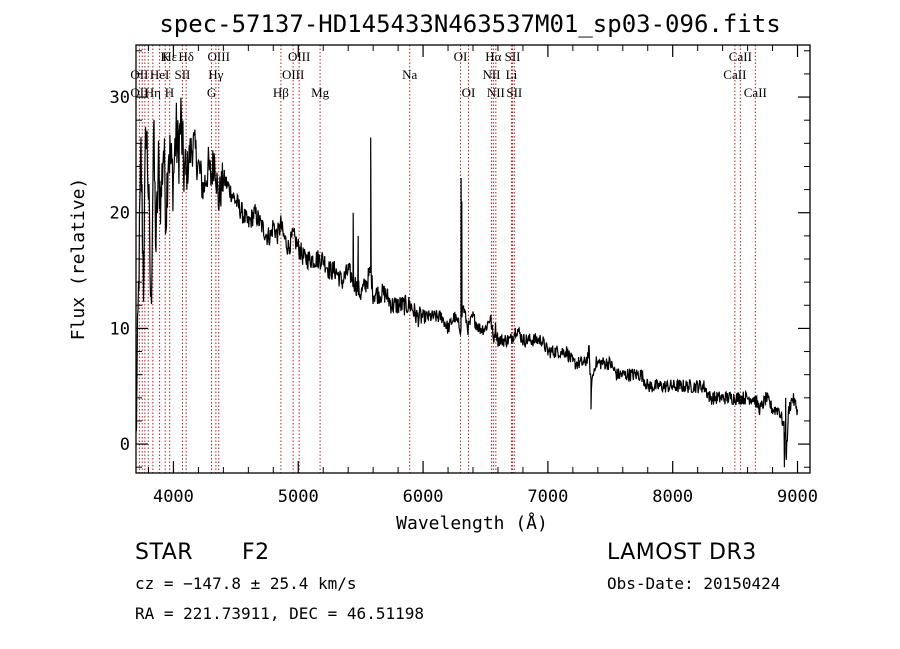 Image resolution: width=900 pixels, height=649 pixels. Describe the element at coordinates (153, 92) in the screenshot. I see `line-label: Hη` at that location.